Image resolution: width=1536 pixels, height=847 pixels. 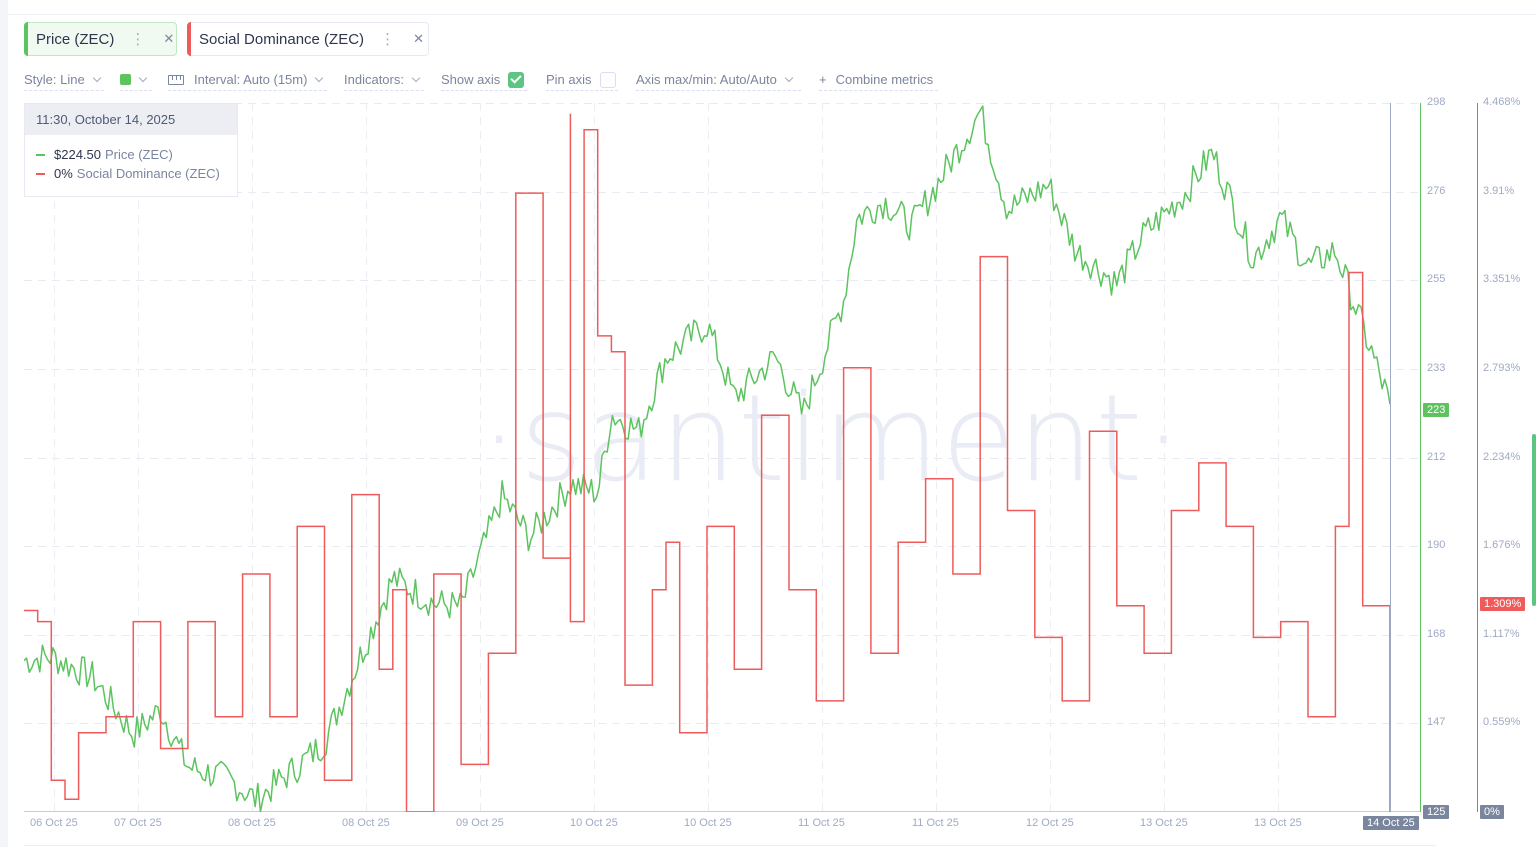 What do you see at coordinates (1502, 722) in the screenshot?
I see `social-axis-tick: 0.559%` at bounding box center [1502, 722].